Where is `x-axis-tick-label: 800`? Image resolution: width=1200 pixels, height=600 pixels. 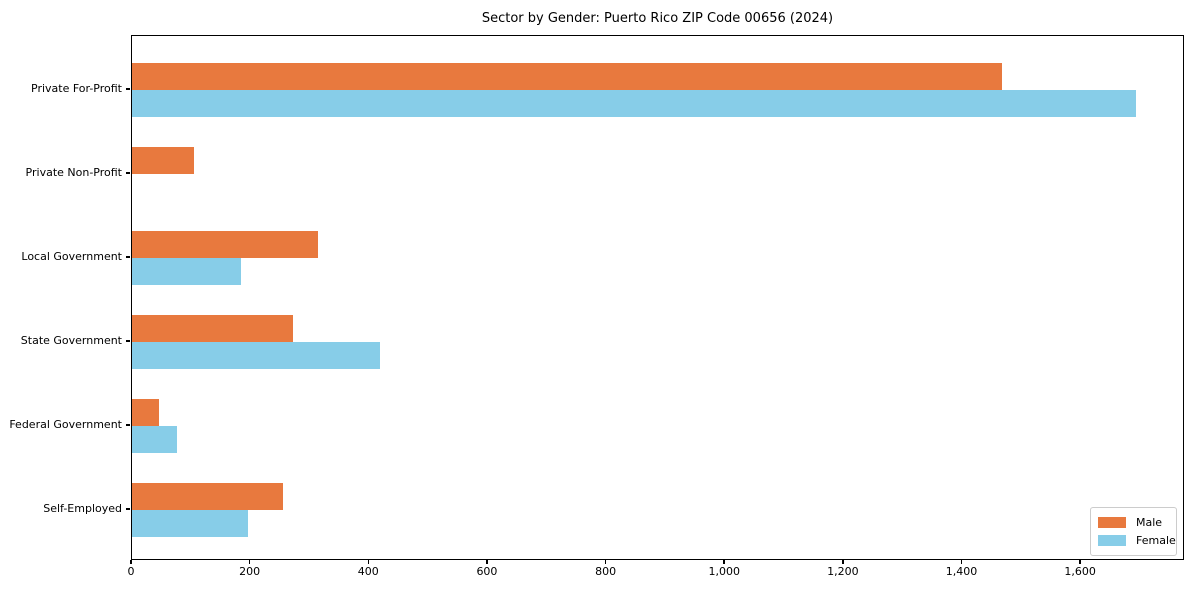
x-axis-tick-label: 800 is located at coordinates (606, 571).